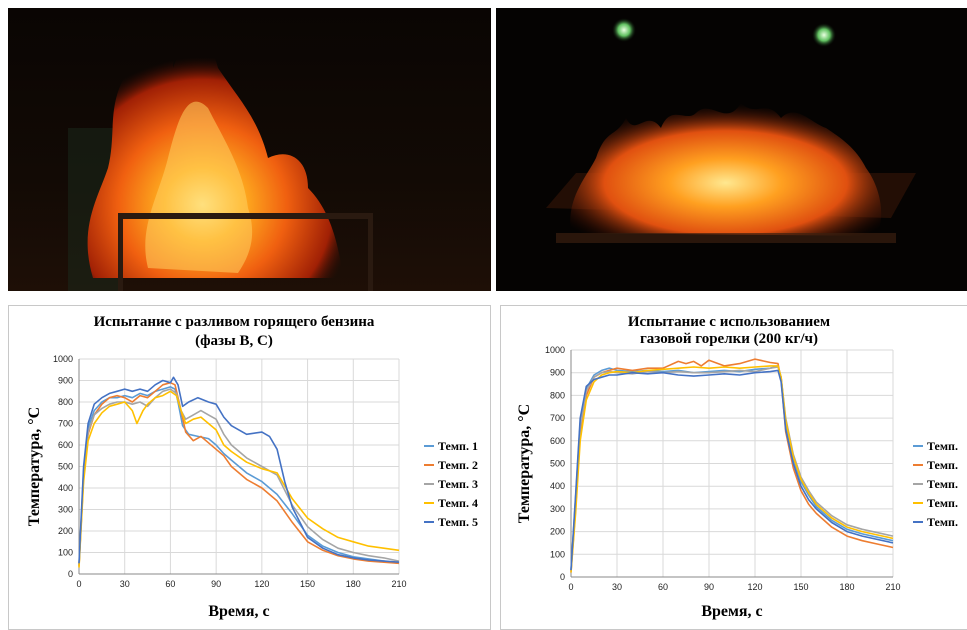 The height and width of the screenshot is (630, 967). What do you see at coordinates (729, 339) in the screenshot?
I see `chart-subtitle: газовой горелки (200 кг/ч)` at bounding box center [729, 339].